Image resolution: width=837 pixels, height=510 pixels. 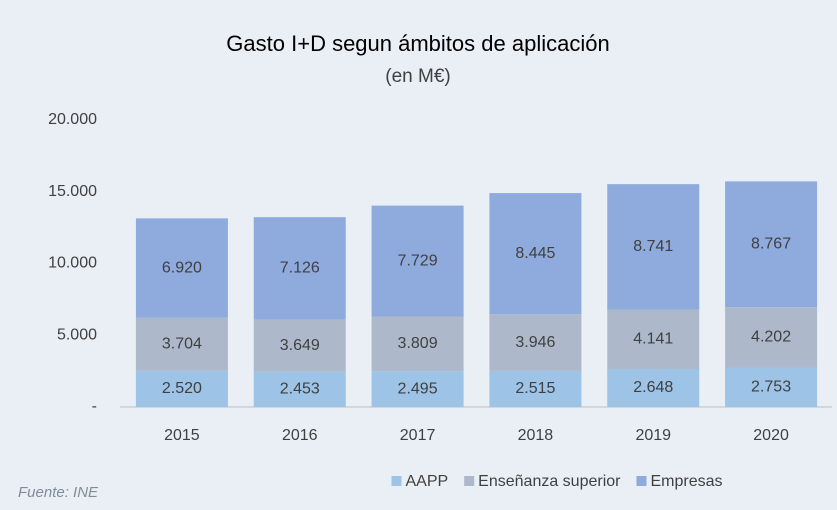 What do you see at coordinates (418, 435) in the screenshot?
I see `x-tick-label: 2017` at bounding box center [418, 435].